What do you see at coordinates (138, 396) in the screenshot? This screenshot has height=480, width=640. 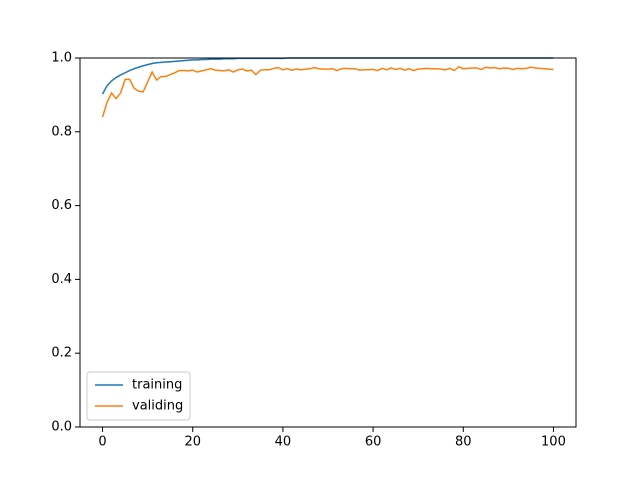 I see `legend-box` at bounding box center [138, 396].